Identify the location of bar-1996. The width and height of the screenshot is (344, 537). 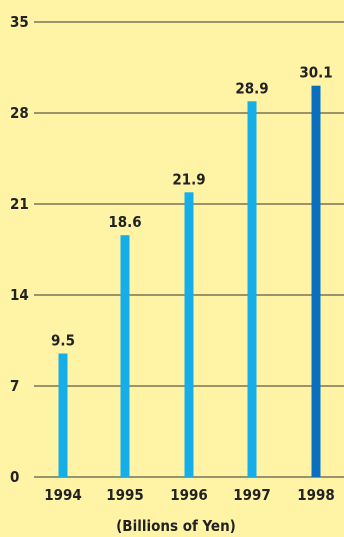
(189, 335).